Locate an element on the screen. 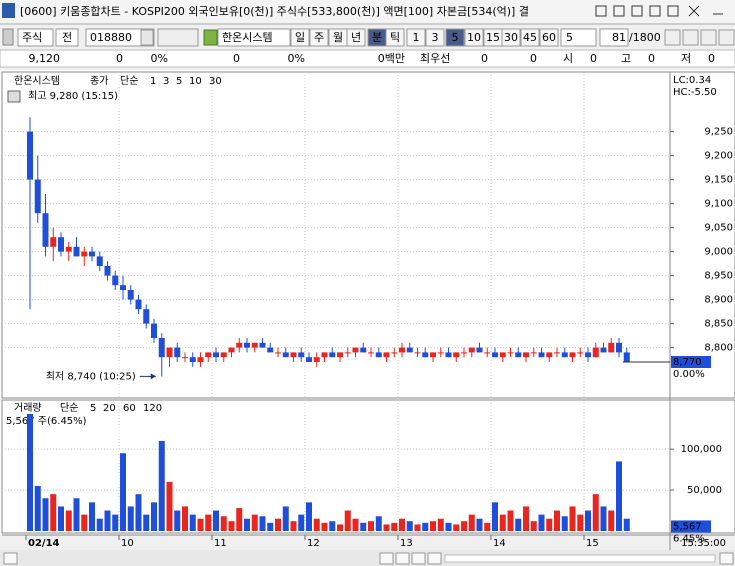 This screenshot has height=566, width=735. unit-value: 5 is located at coordinates (569, 37).